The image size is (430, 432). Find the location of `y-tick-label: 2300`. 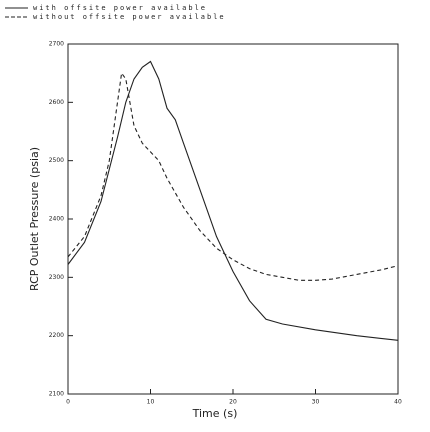

y-tick-label: 2300 is located at coordinates (56, 277).